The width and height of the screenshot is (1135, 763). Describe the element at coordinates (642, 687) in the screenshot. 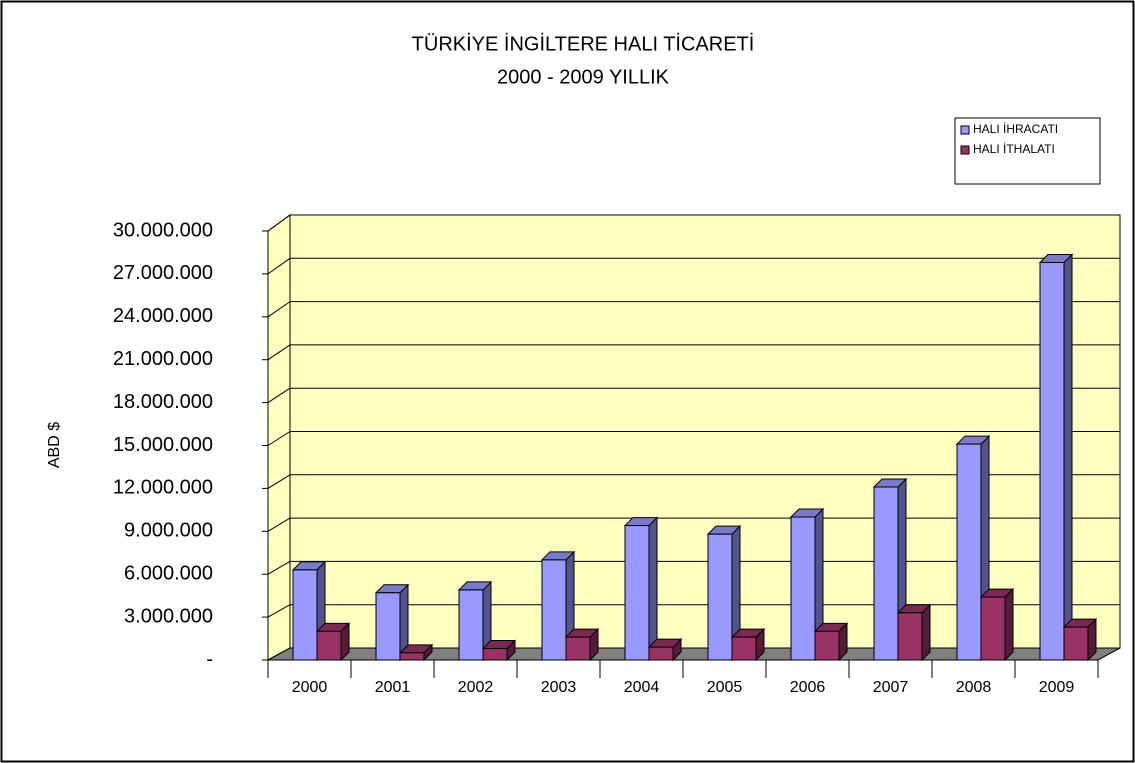

I see `x-tick-label: 2004` at that location.